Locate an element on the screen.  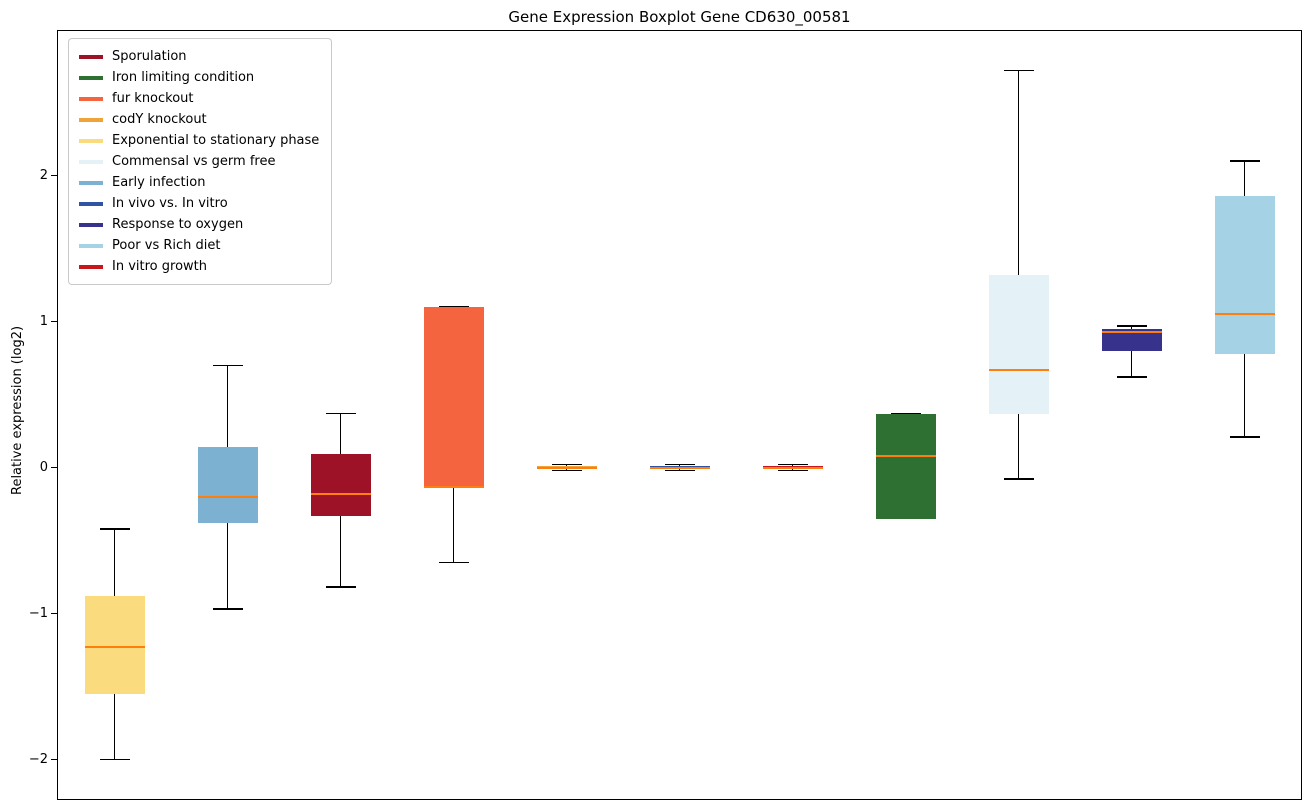
legend-swatch-in-vitro-growth is located at coordinates (91, 266).